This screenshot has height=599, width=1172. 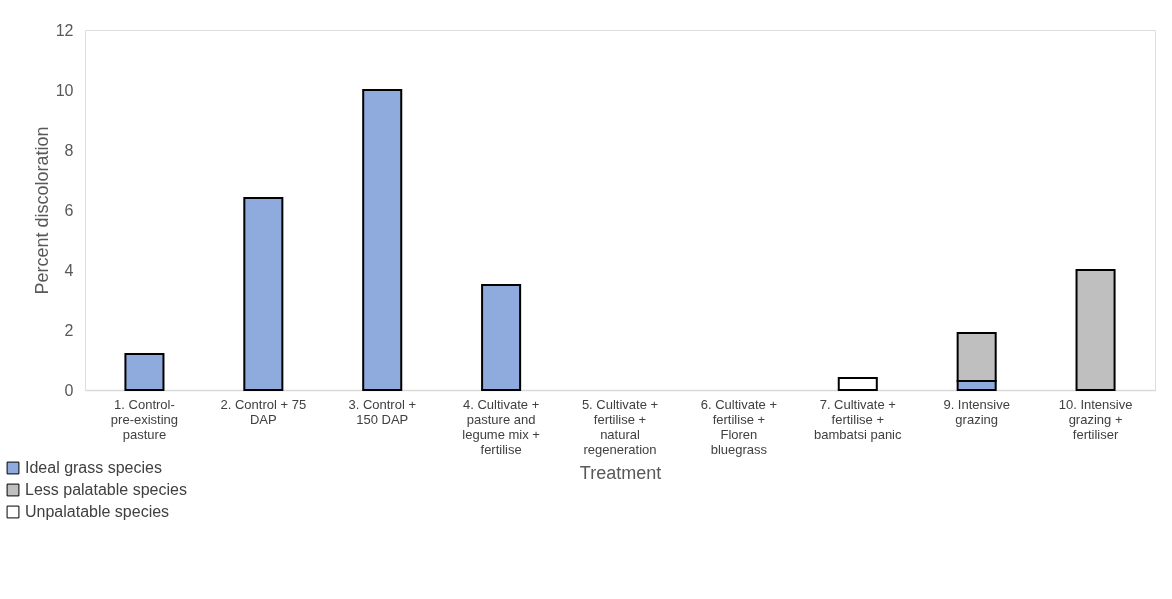 I want to click on x-tick-label: 7. Cultivate + fertilise + bambatsi panic, so click(x=858, y=419).